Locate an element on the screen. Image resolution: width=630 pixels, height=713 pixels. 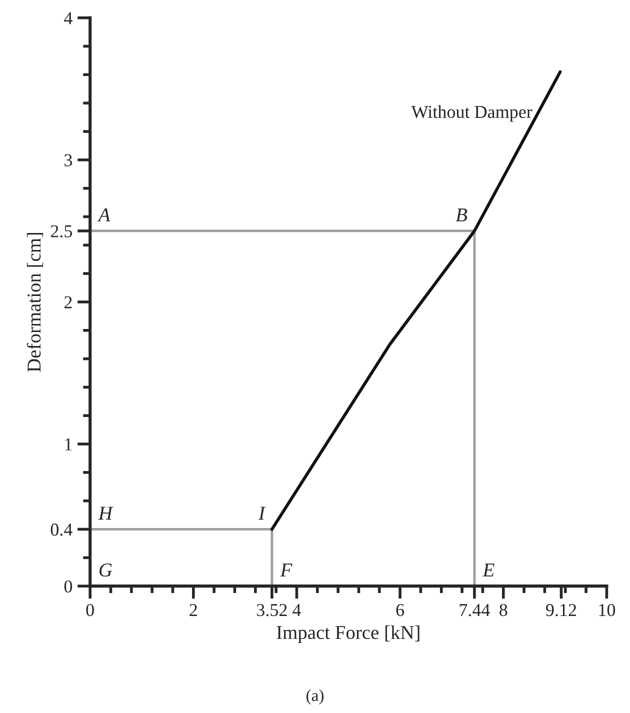
annotation: G is located at coordinates (105, 570).